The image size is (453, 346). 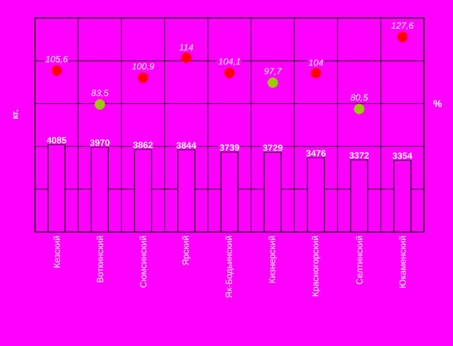 What do you see at coordinates (57, 60) in the screenshot?
I see `data-label: 105,6` at bounding box center [57, 60].